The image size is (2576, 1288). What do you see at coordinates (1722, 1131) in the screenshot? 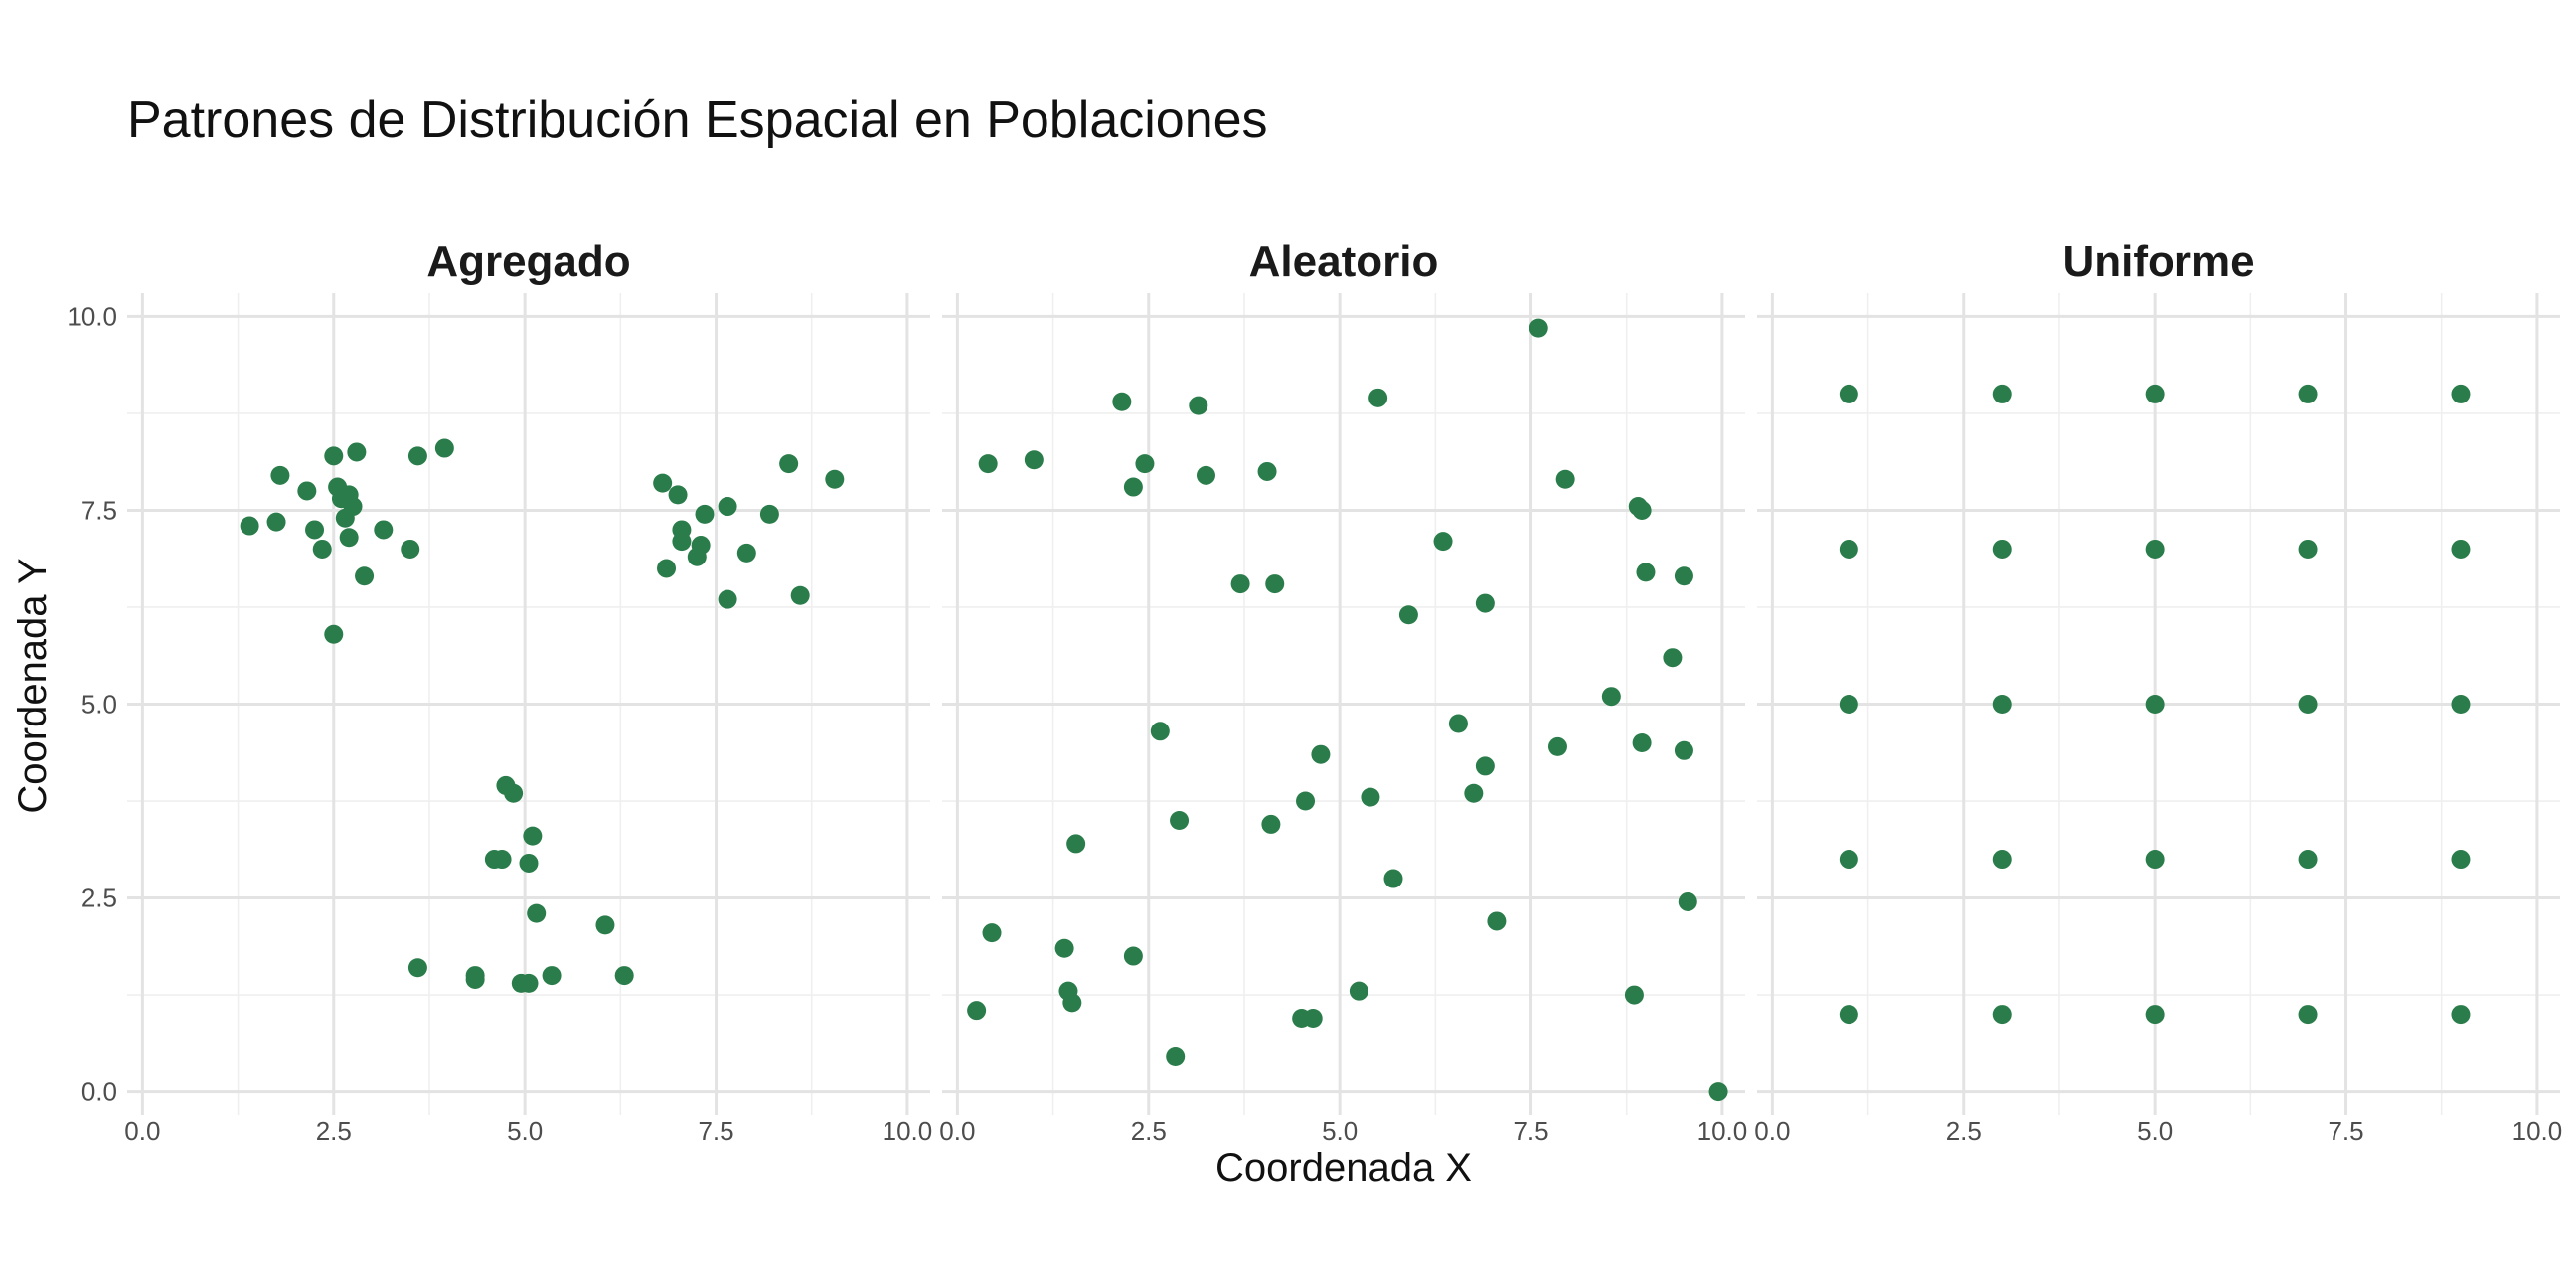
I see `x-tick-label: 10.0` at bounding box center [1722, 1131].